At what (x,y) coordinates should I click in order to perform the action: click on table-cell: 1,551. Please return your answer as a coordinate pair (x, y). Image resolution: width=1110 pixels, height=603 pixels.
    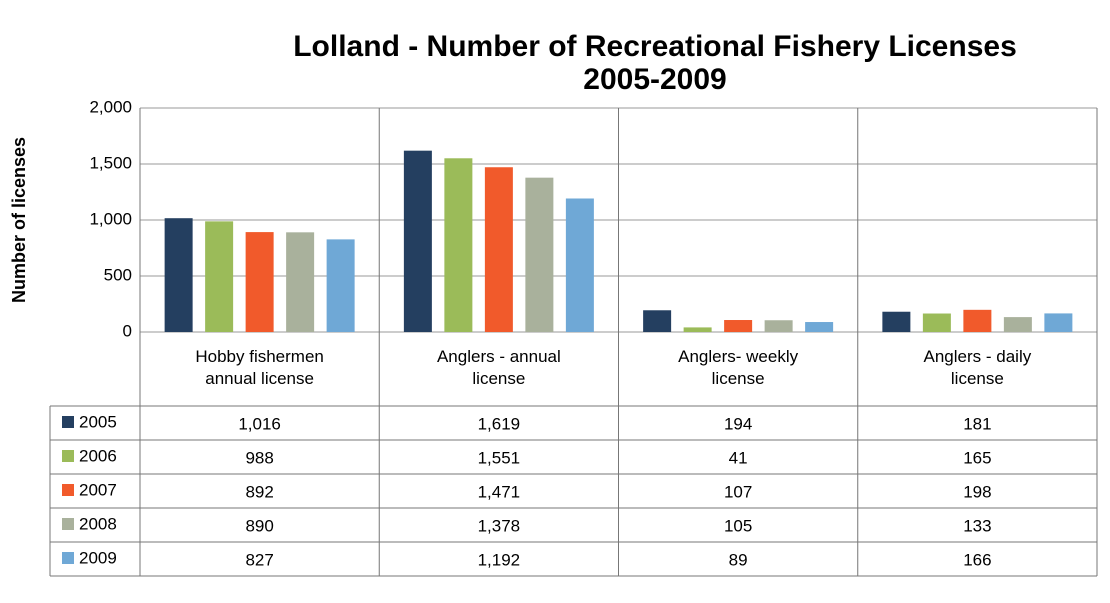
    Looking at the image, I should click on (499, 457).